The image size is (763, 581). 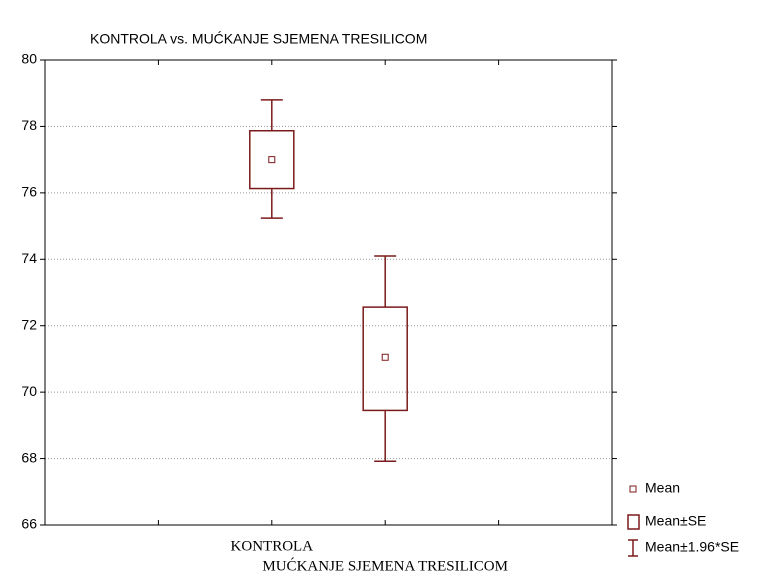 What do you see at coordinates (675, 521) in the screenshot?
I see `legend-label: Mean±SE` at bounding box center [675, 521].